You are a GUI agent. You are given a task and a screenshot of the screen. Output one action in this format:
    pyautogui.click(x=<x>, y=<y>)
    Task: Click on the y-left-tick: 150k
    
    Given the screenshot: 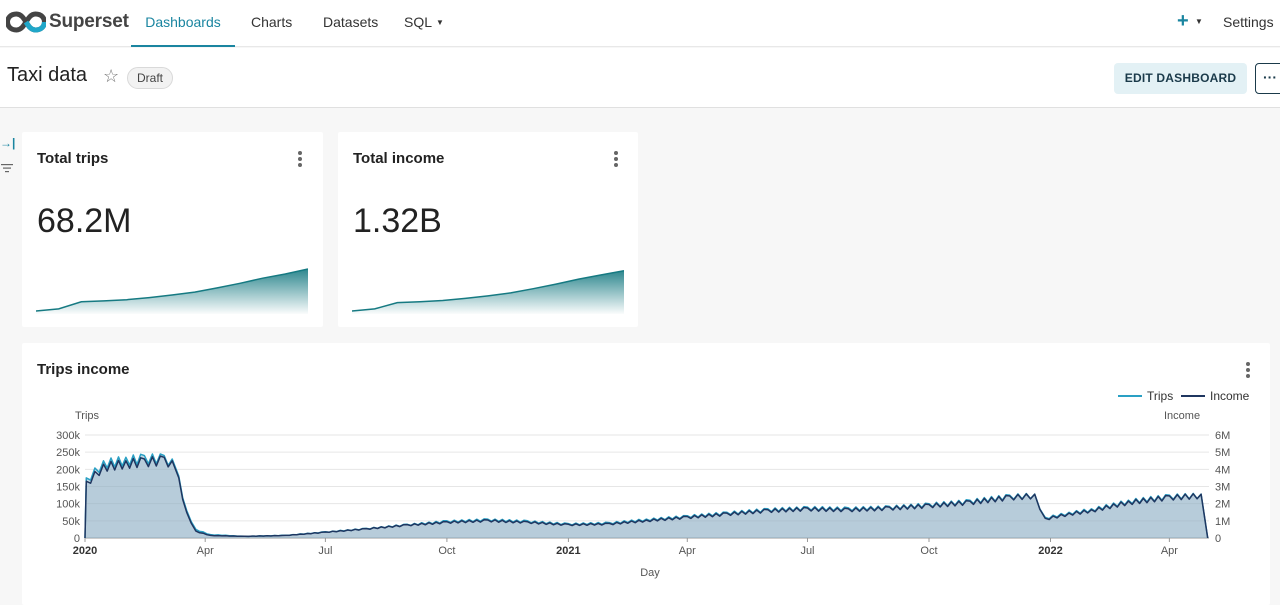 What is the action you would take?
    pyautogui.click(x=68, y=488)
    